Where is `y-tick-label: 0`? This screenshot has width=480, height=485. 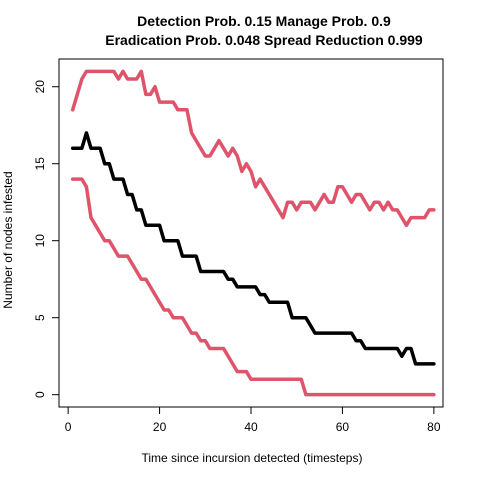
y-tick-label: 0 is located at coordinates (40, 394).